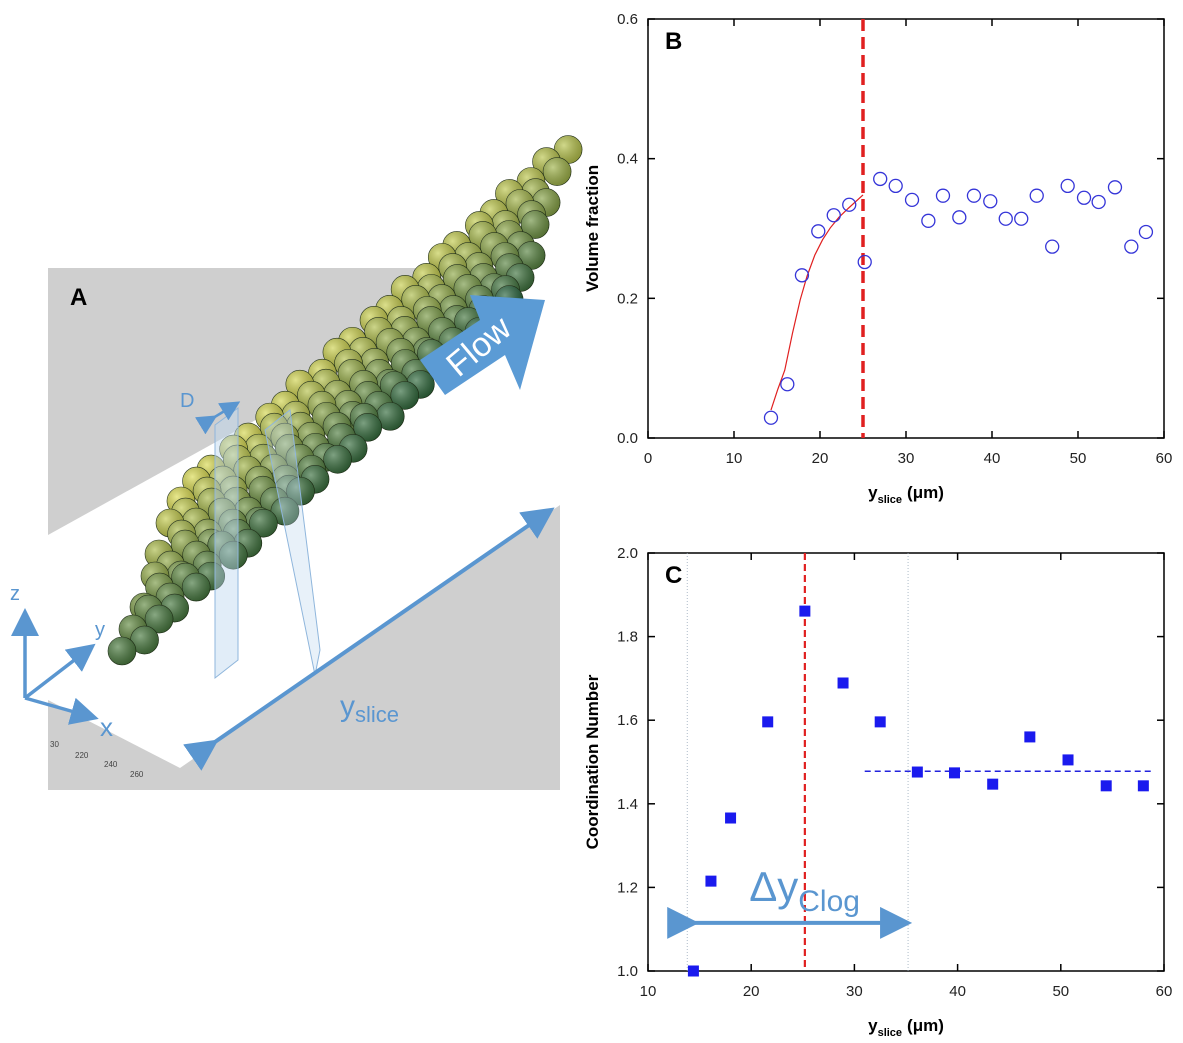 The height and width of the screenshot is (1043, 1183). Describe the element at coordinates (347, 706) in the screenshot. I see `label-main: y` at that location.